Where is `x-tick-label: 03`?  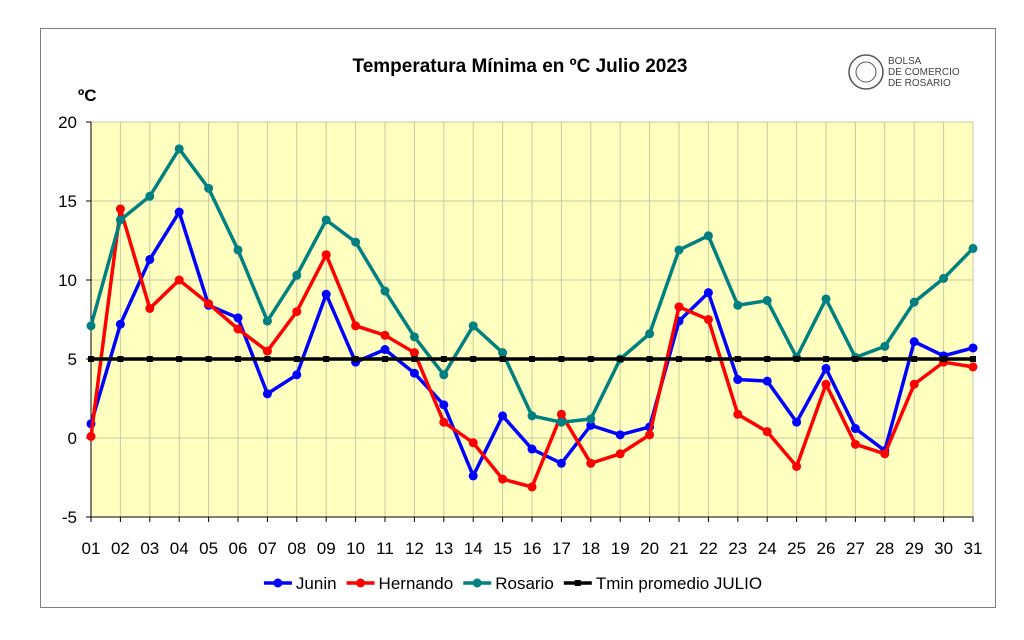
x-tick-label: 03 is located at coordinates (149, 548).